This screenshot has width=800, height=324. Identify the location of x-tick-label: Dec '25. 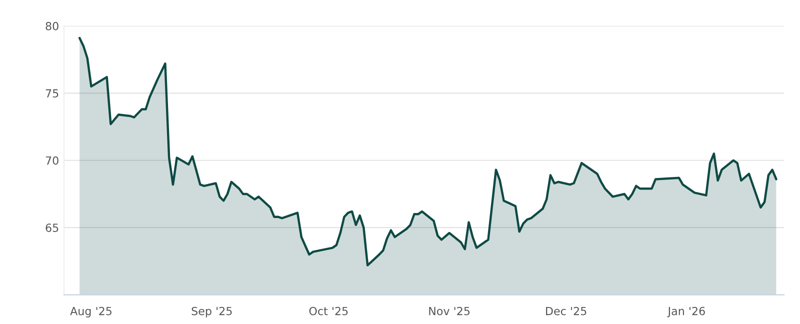
(566, 311).